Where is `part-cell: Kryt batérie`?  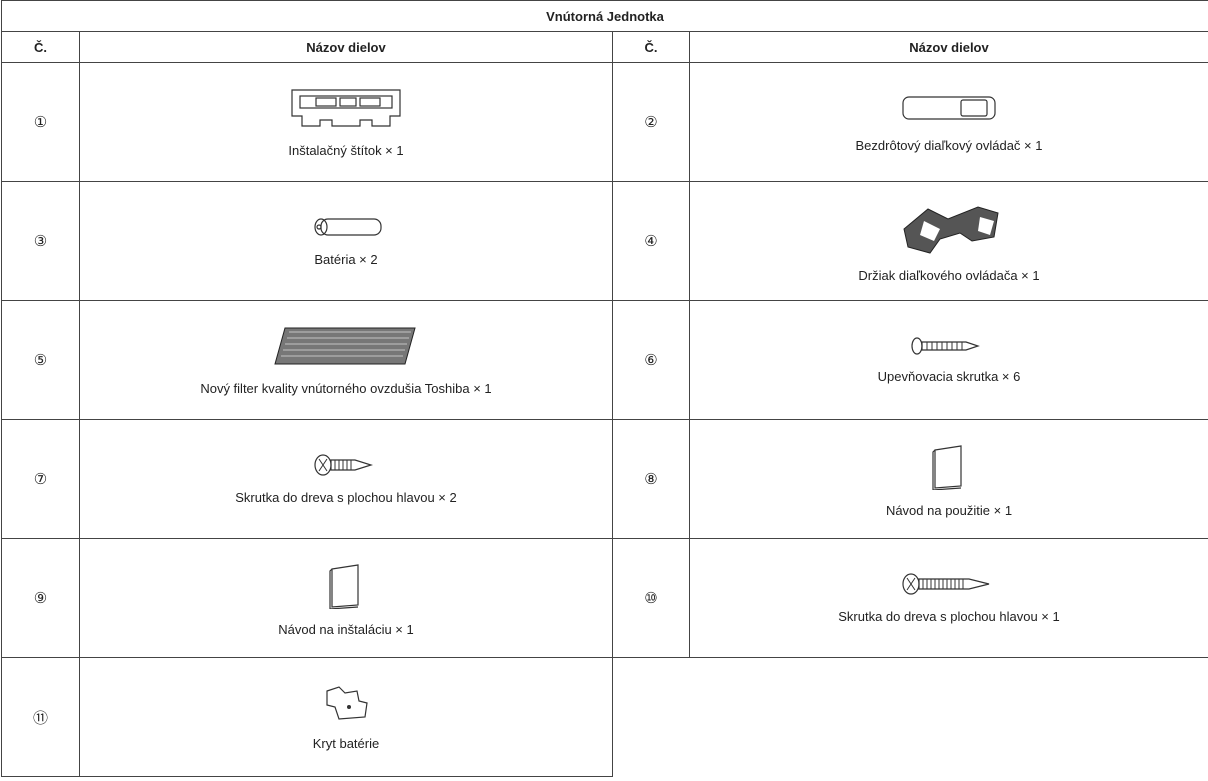
part-cell: Kryt batérie is located at coordinates (346, 717).